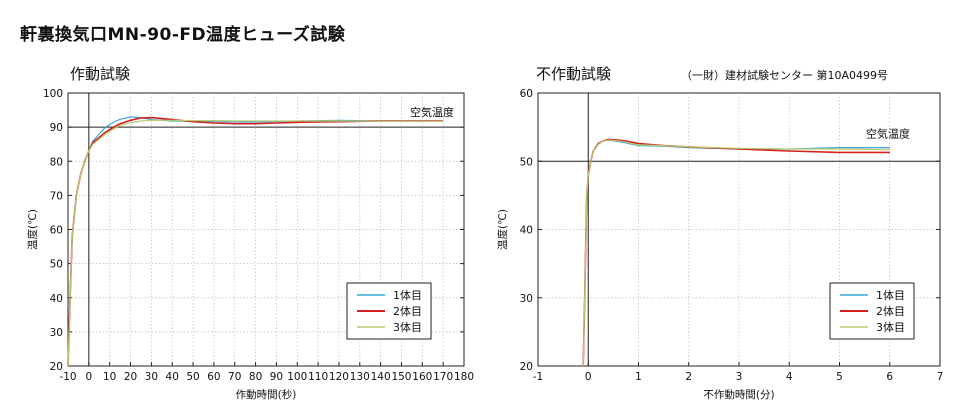  What do you see at coordinates (151, 377) in the screenshot?
I see `x-tick-label: 30` at bounding box center [151, 377].